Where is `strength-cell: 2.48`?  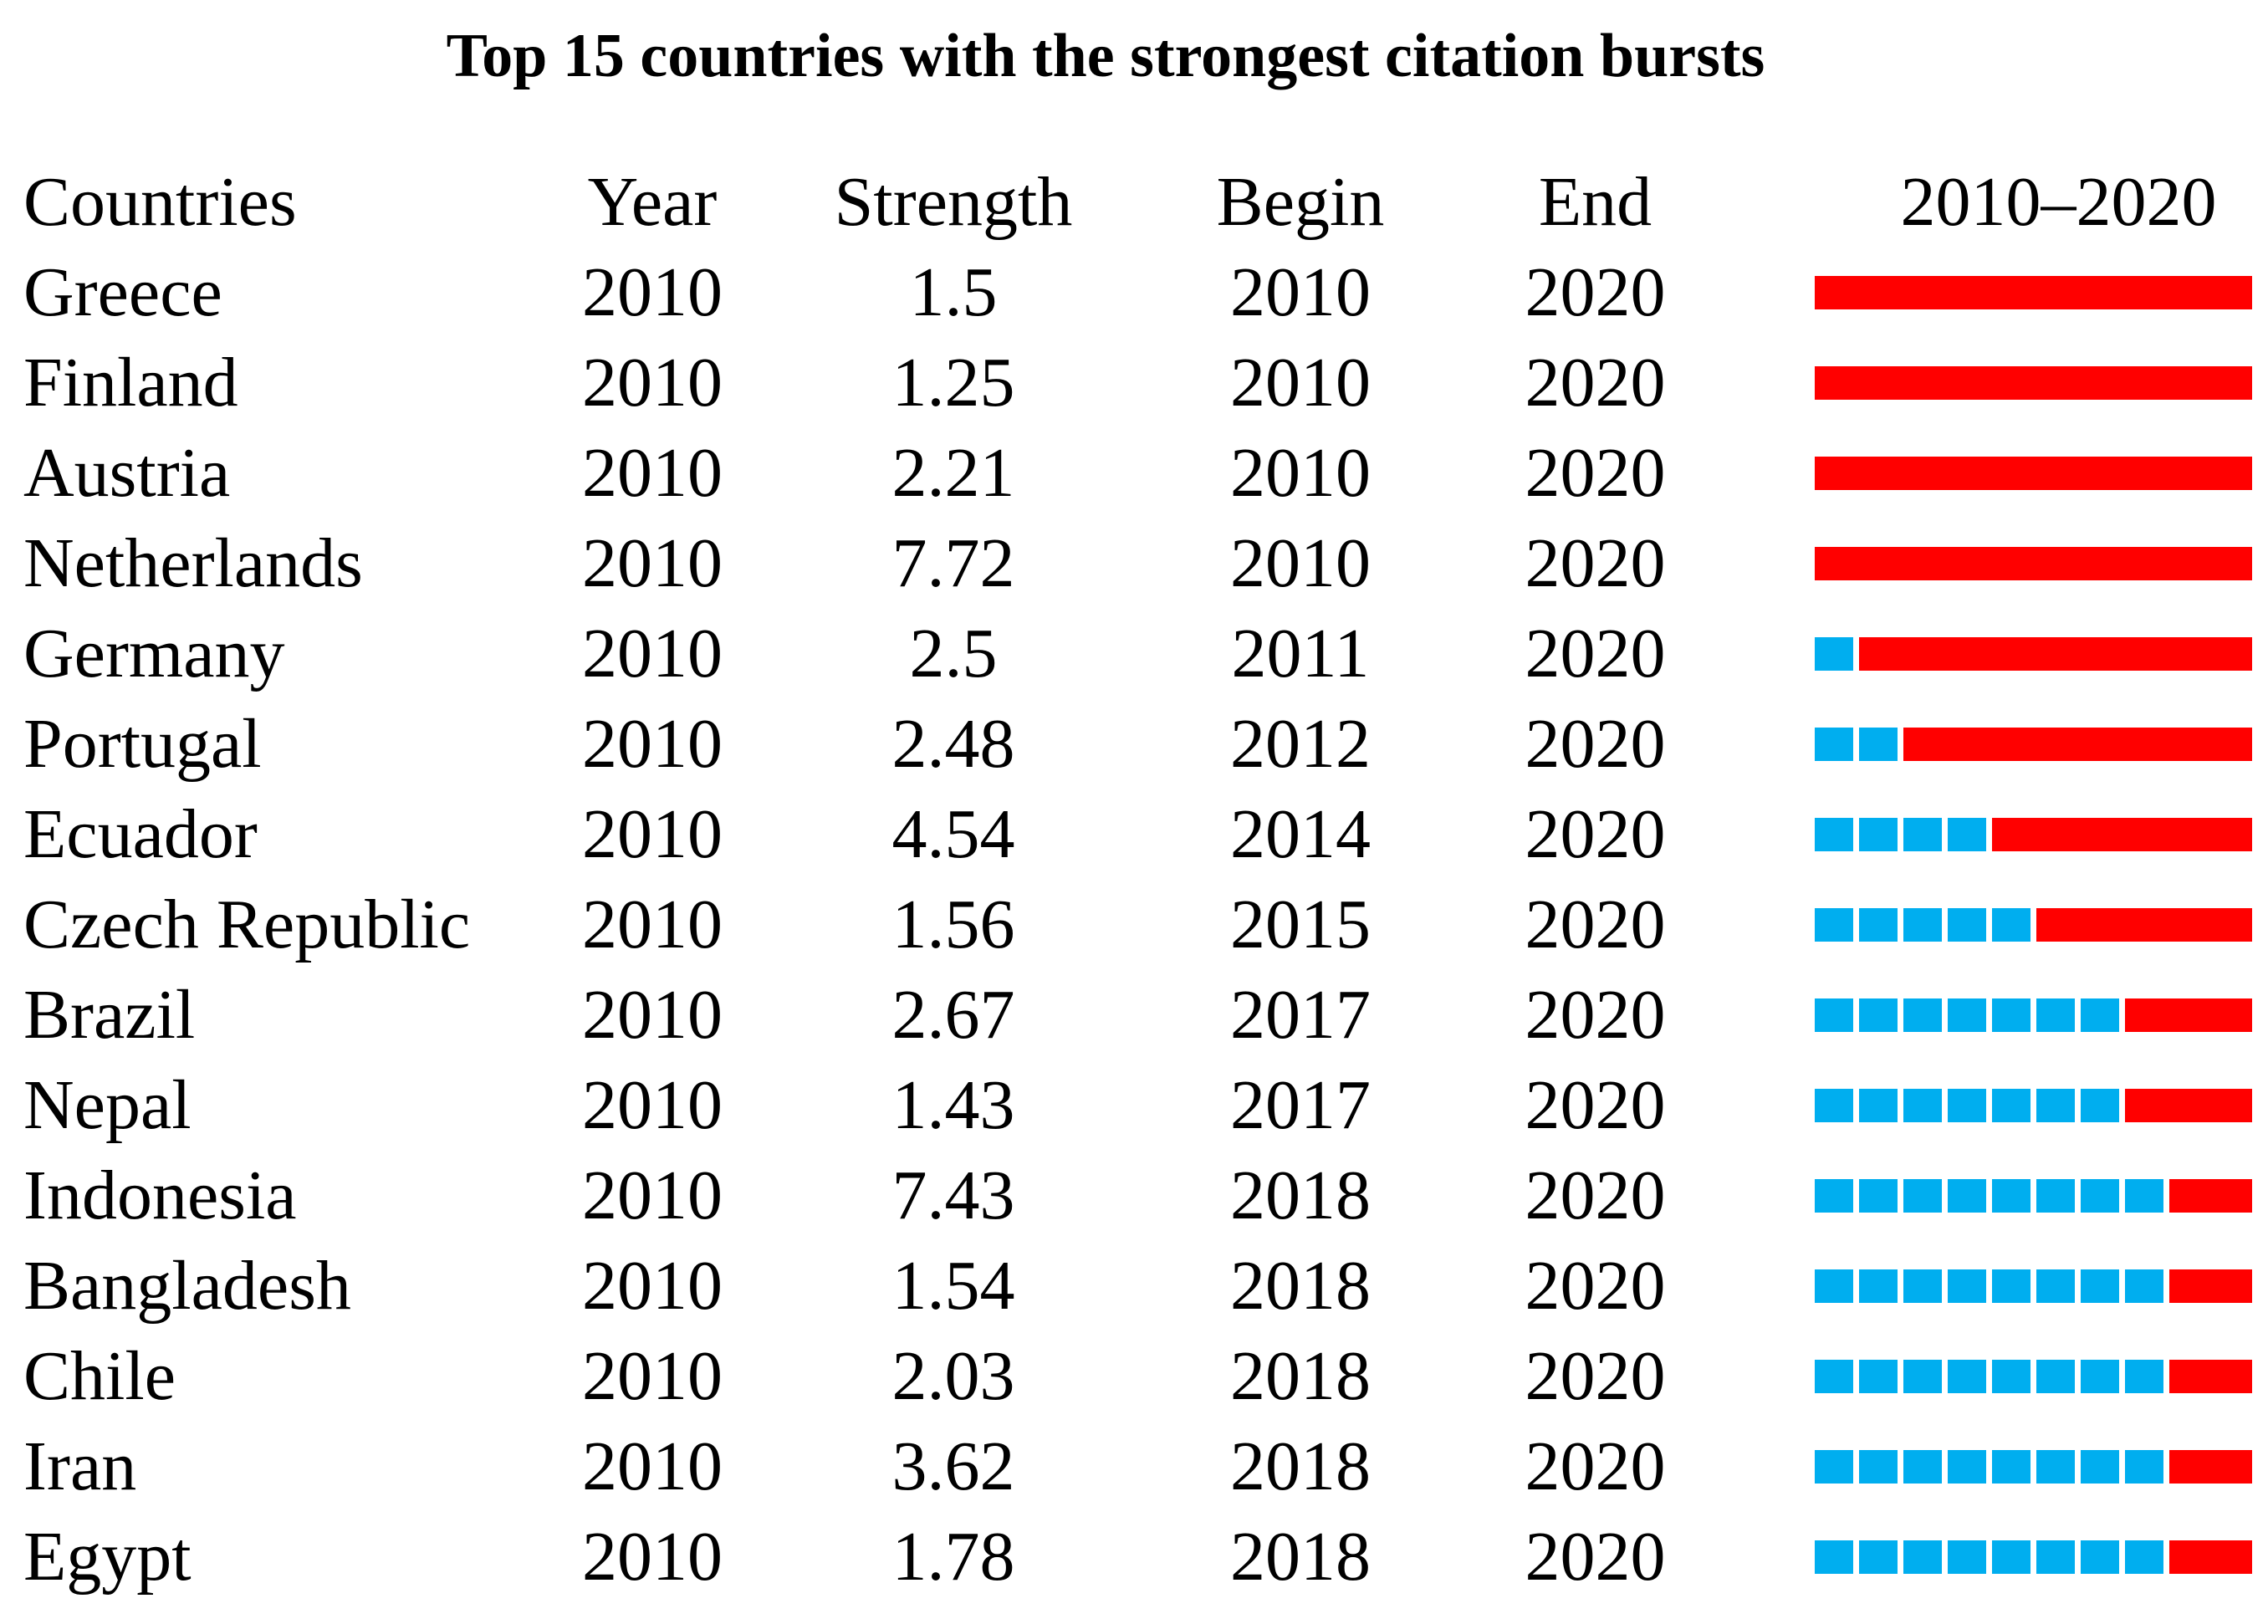
strength-cell: 2.48 is located at coordinates (953, 744).